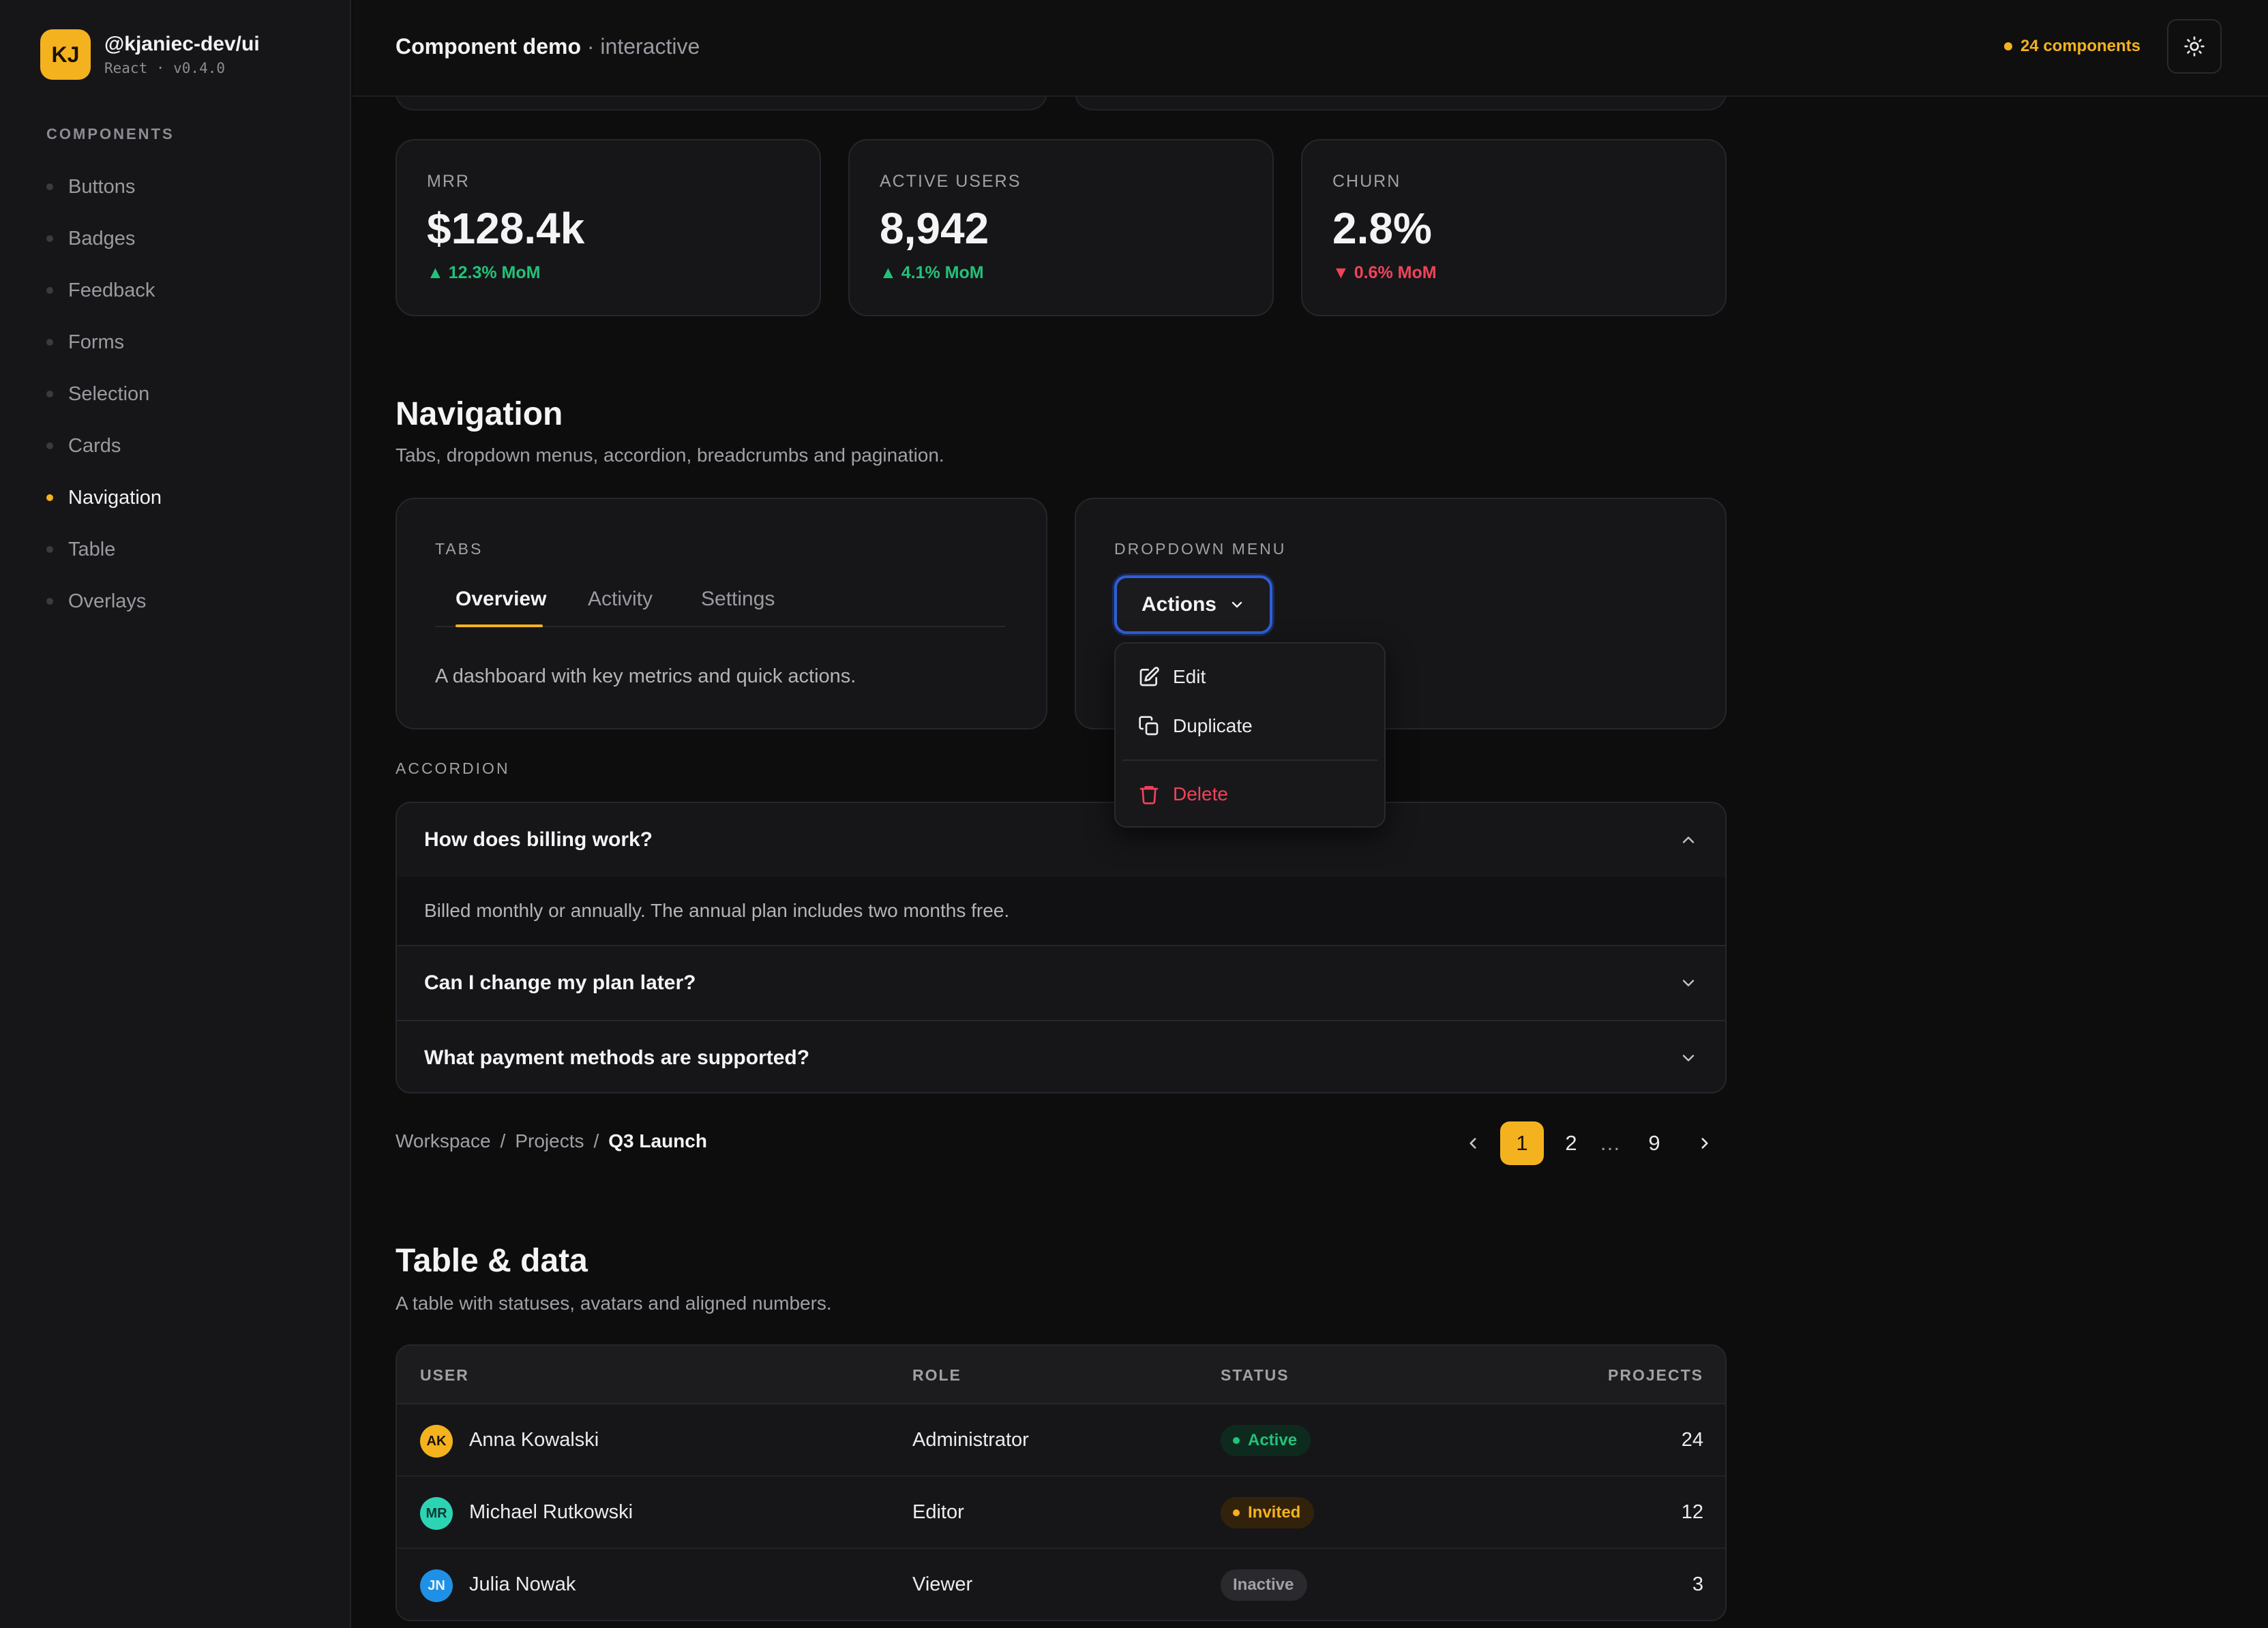 This screenshot has width=2268, height=1628. What do you see at coordinates (1149, 794) in the screenshot?
I see `trash-icon` at bounding box center [1149, 794].